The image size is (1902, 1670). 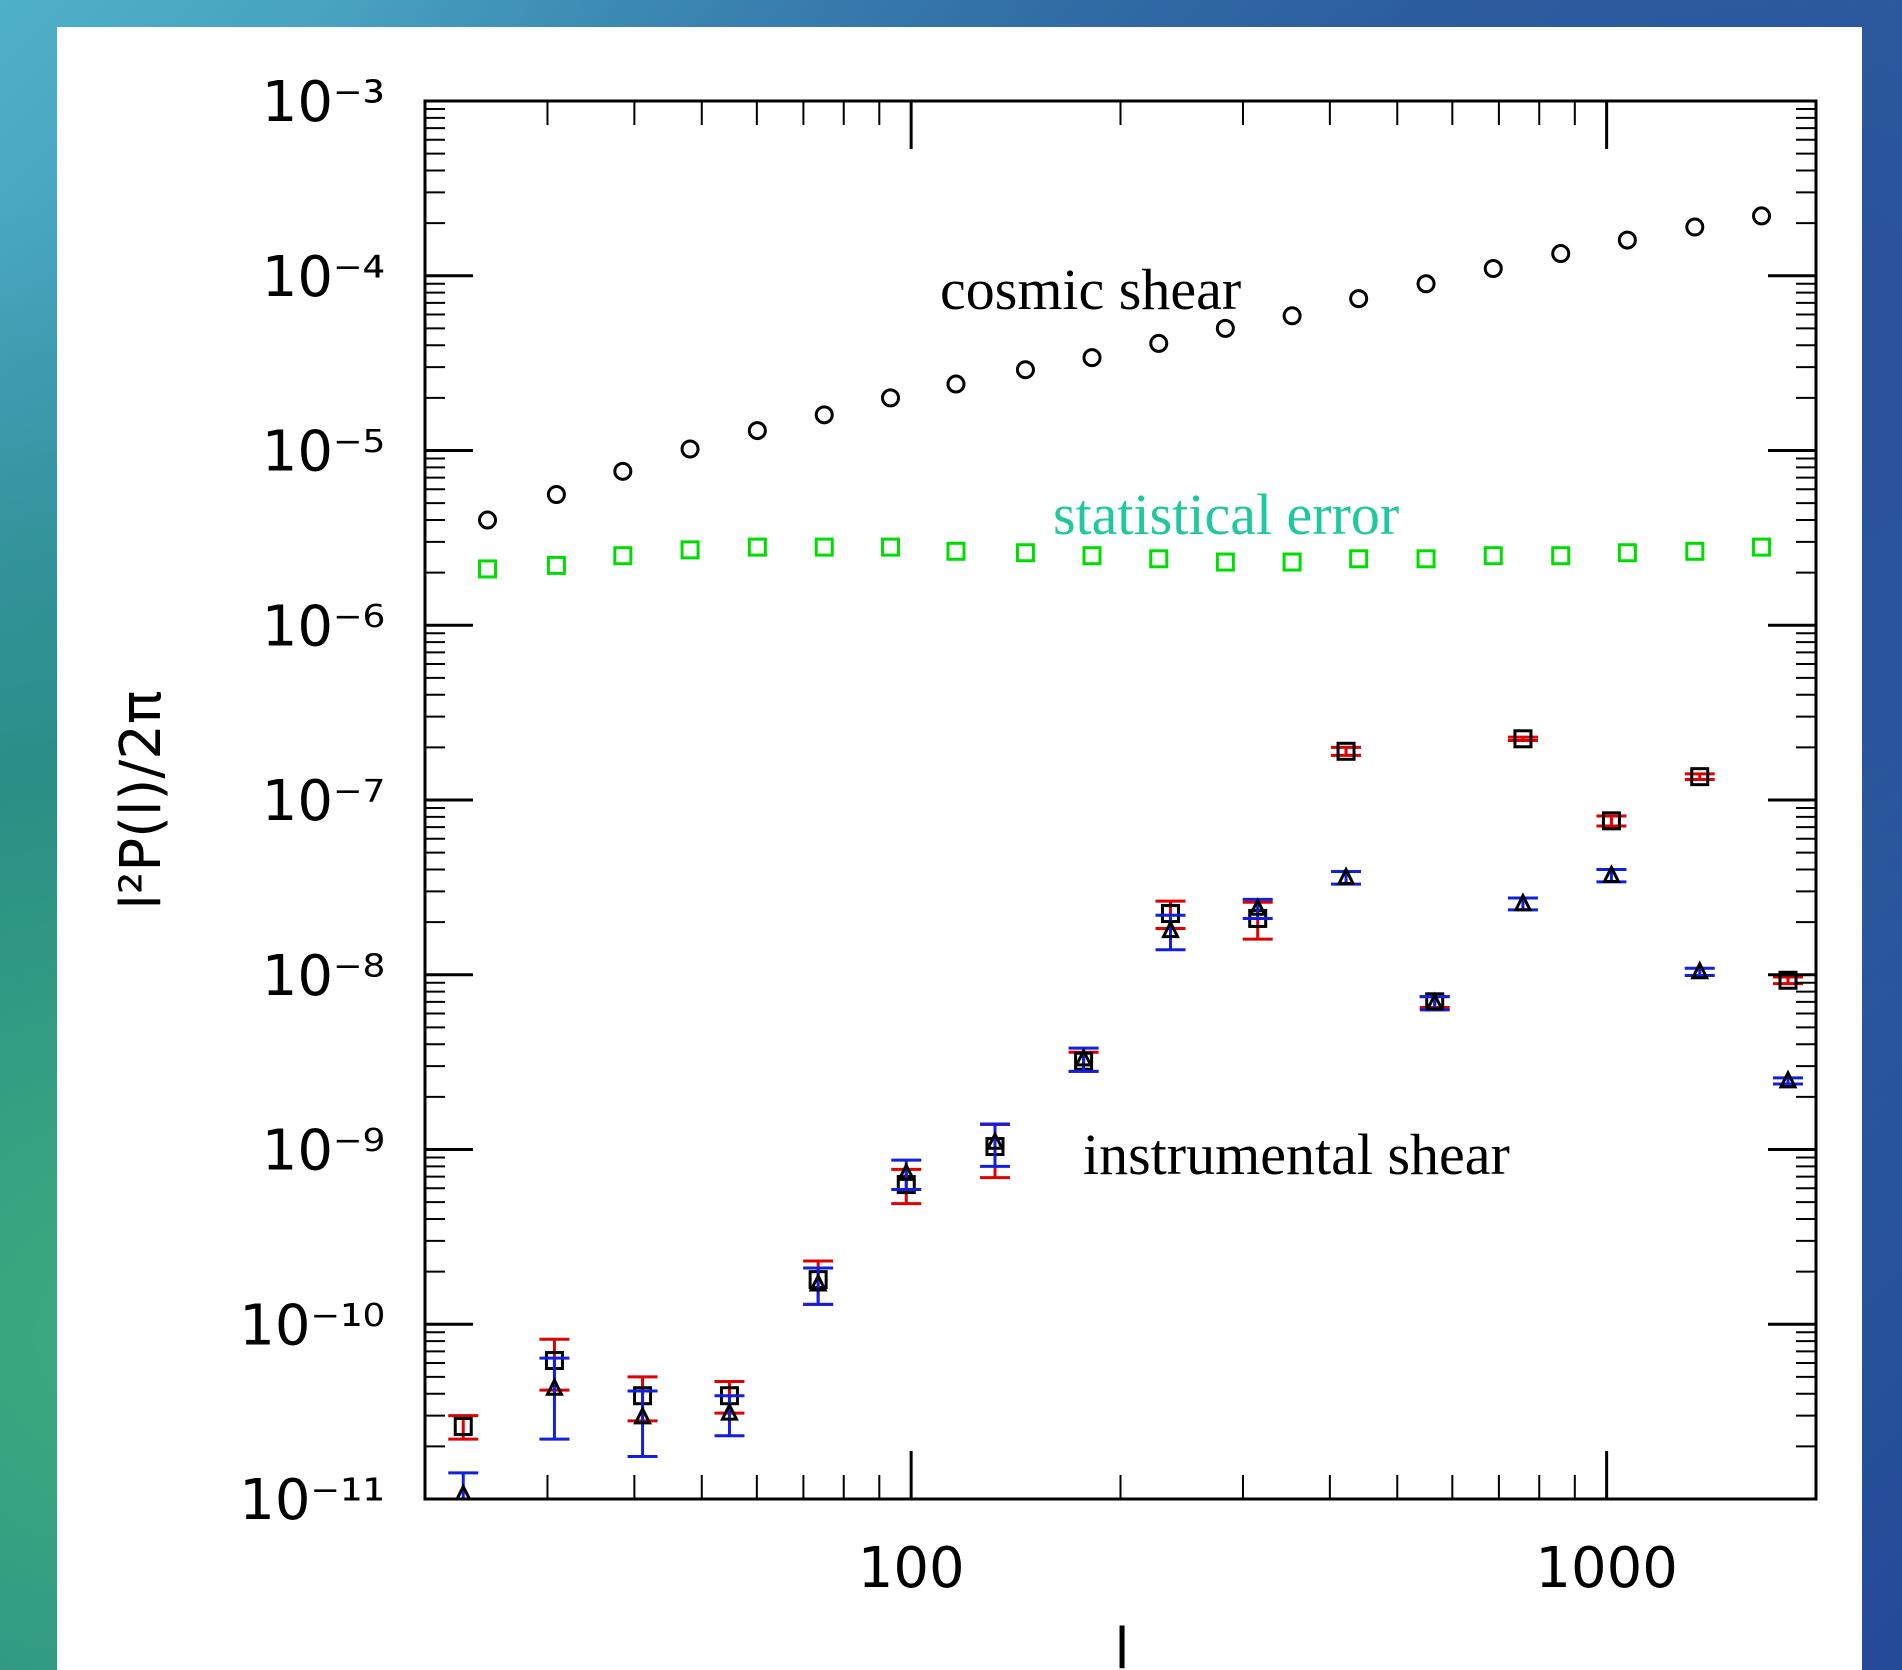 I want to click on x-axis-label: l, so click(x=1122, y=1643).